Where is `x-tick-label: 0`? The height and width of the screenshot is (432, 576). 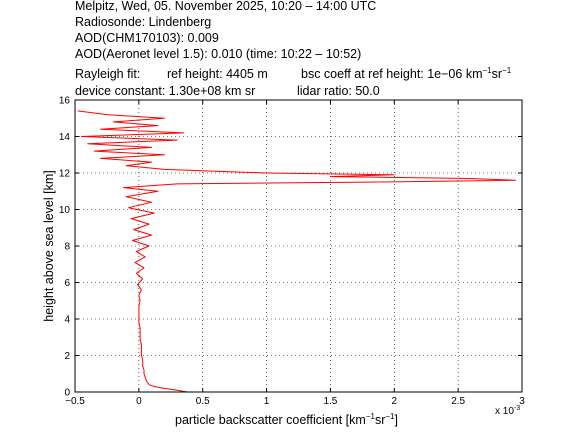
x-tick-label: 0 is located at coordinates (139, 401).